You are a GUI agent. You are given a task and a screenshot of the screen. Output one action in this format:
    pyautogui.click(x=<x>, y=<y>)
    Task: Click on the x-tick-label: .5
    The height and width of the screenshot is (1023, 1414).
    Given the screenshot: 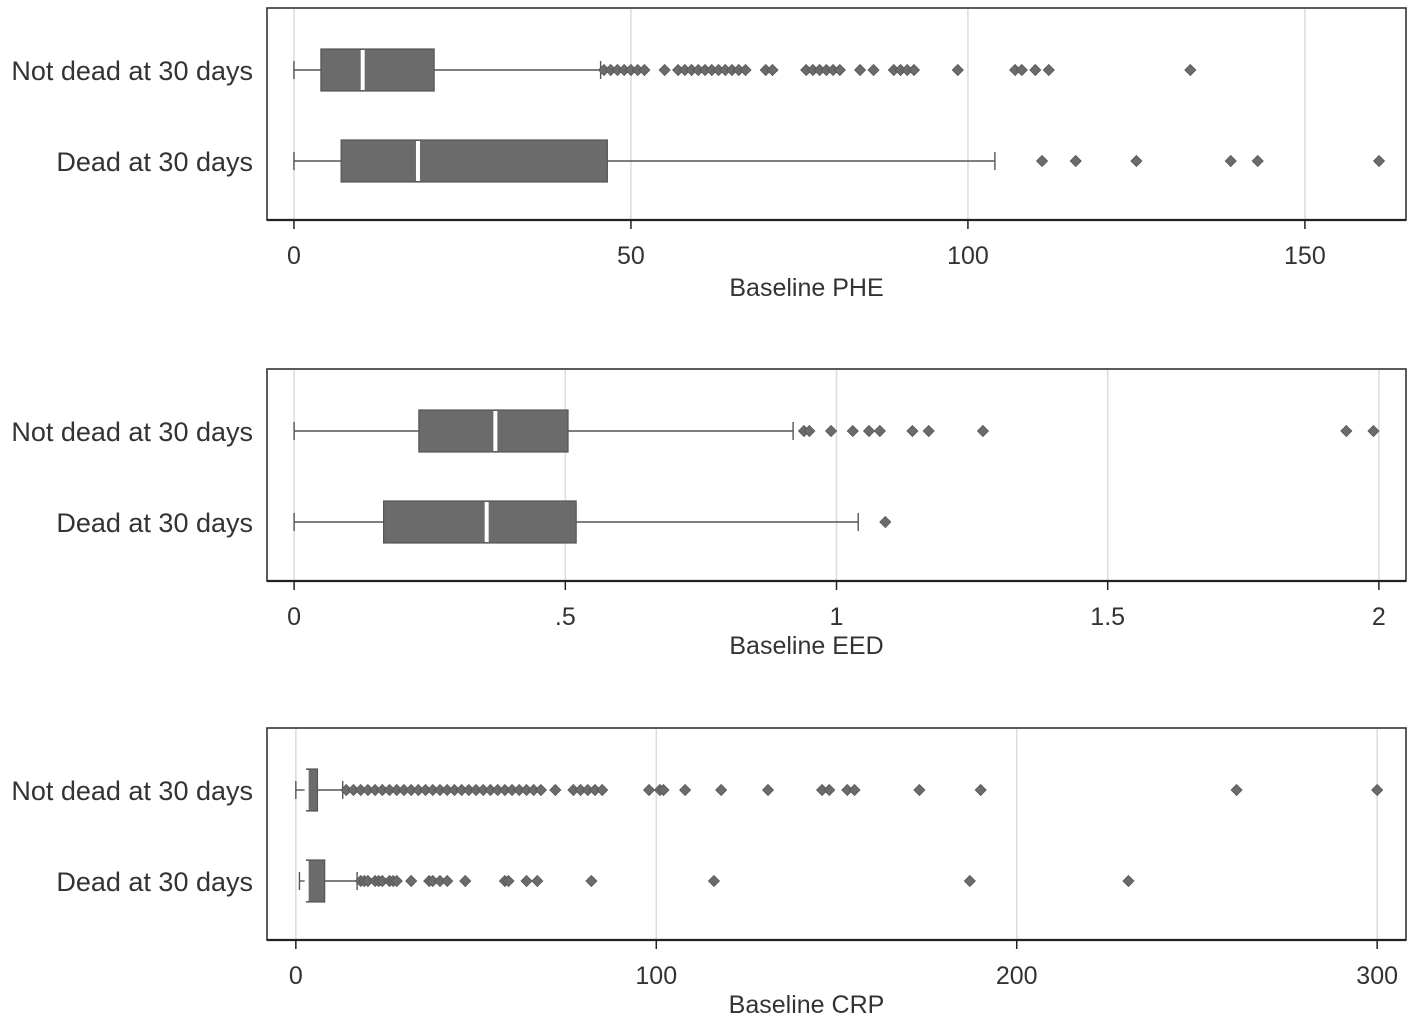 What is the action you would take?
    pyautogui.click(x=565, y=617)
    